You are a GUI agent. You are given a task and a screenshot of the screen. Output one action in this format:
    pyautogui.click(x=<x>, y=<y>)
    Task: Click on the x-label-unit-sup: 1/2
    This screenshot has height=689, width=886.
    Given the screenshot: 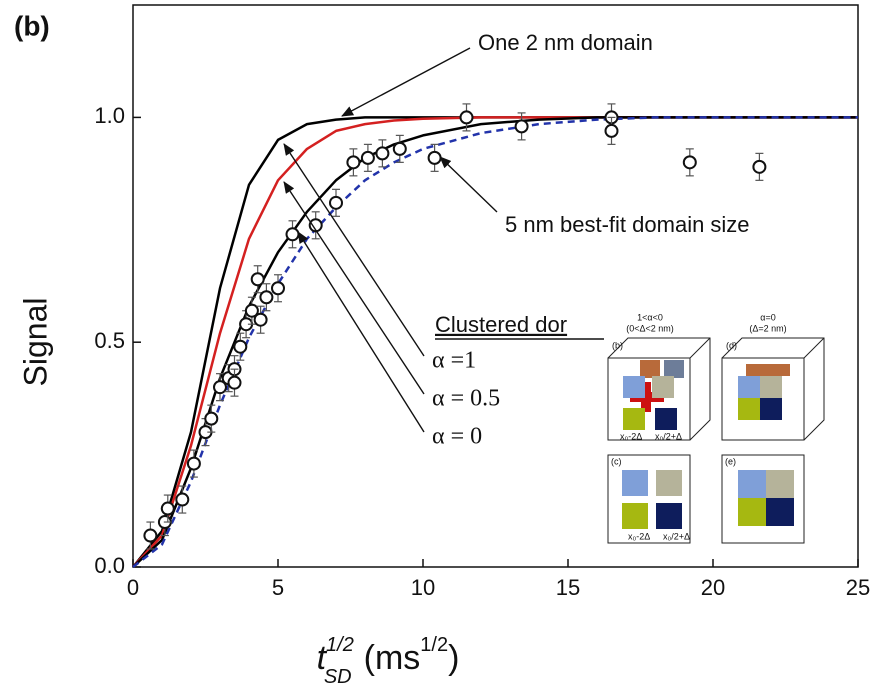 What is the action you would take?
    pyautogui.click(x=434, y=645)
    